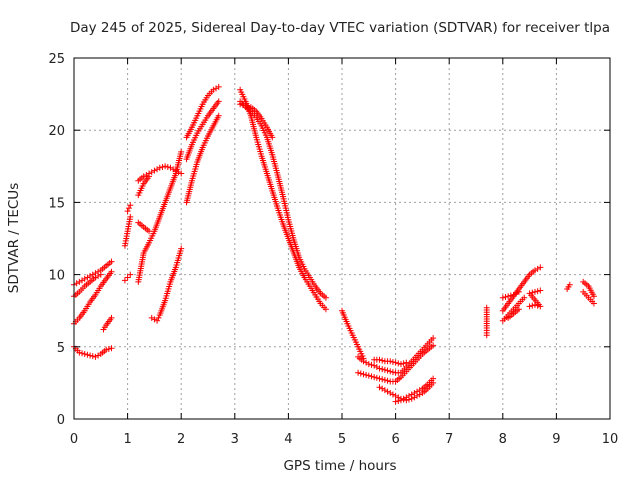 The width and height of the screenshot is (640, 480). What do you see at coordinates (486, 321) in the screenshot?
I see `series-s26` at bounding box center [486, 321].